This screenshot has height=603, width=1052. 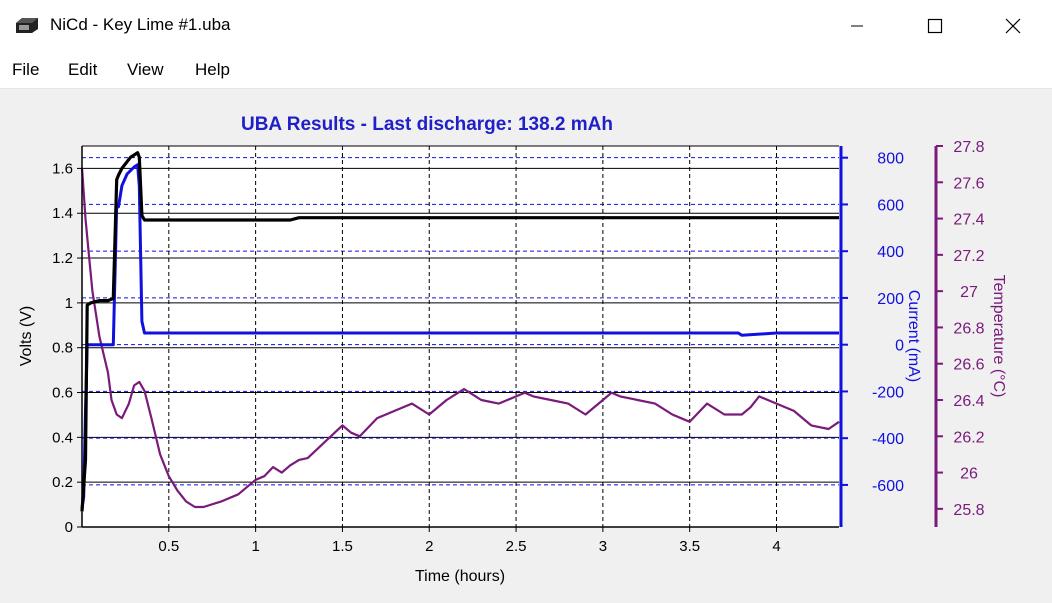 I want to click on time-tick-label: 1, so click(x=255, y=546).